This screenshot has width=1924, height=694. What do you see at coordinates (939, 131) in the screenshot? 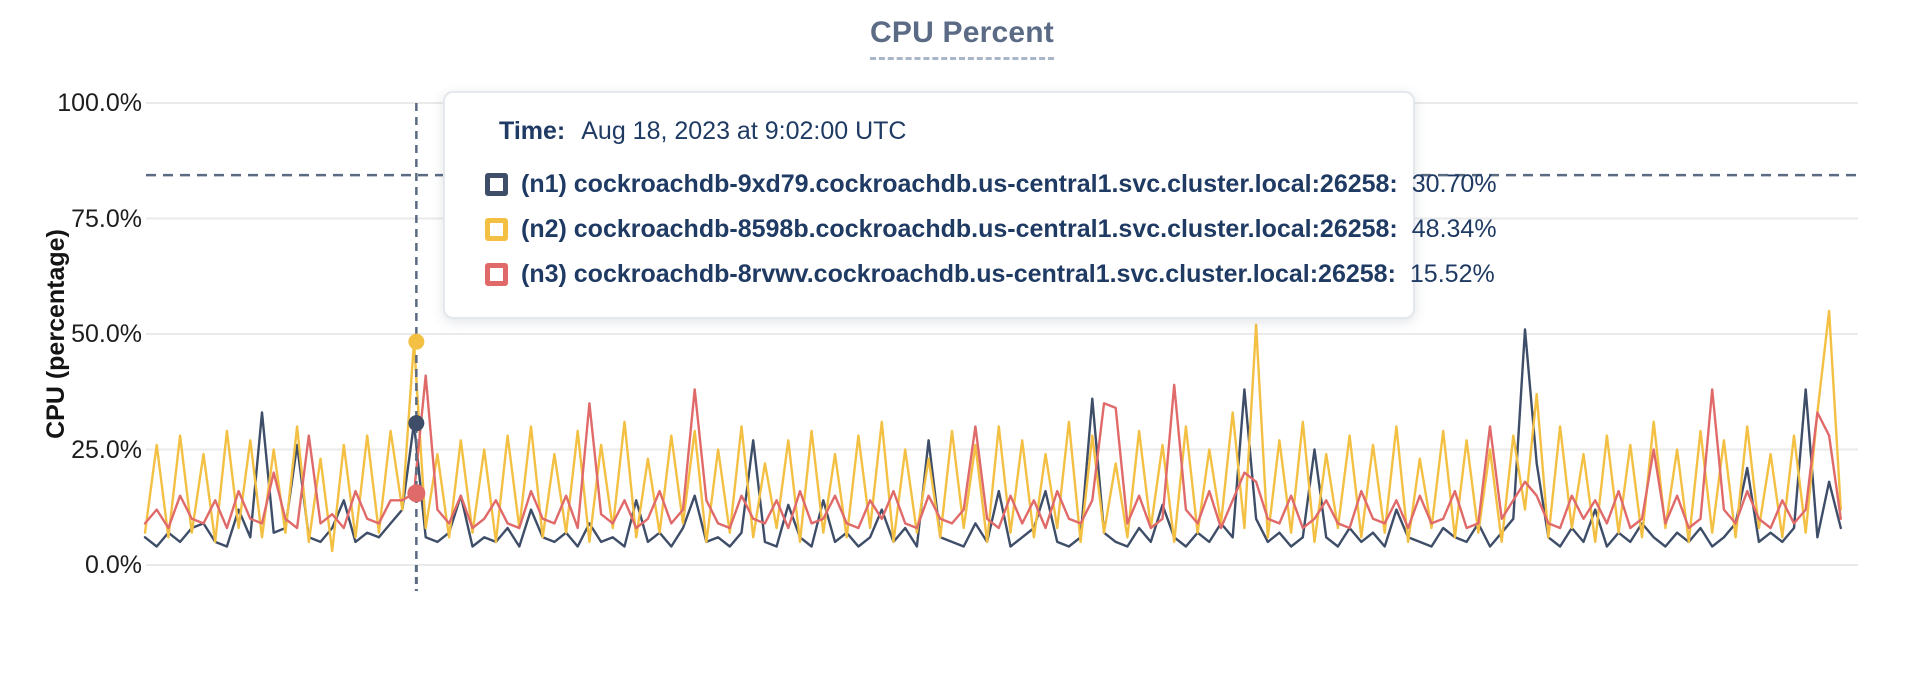
I see `tooltip-time-row: Time: Aug 18, 2023 at 9:02:00 UTC` at bounding box center [939, 131].